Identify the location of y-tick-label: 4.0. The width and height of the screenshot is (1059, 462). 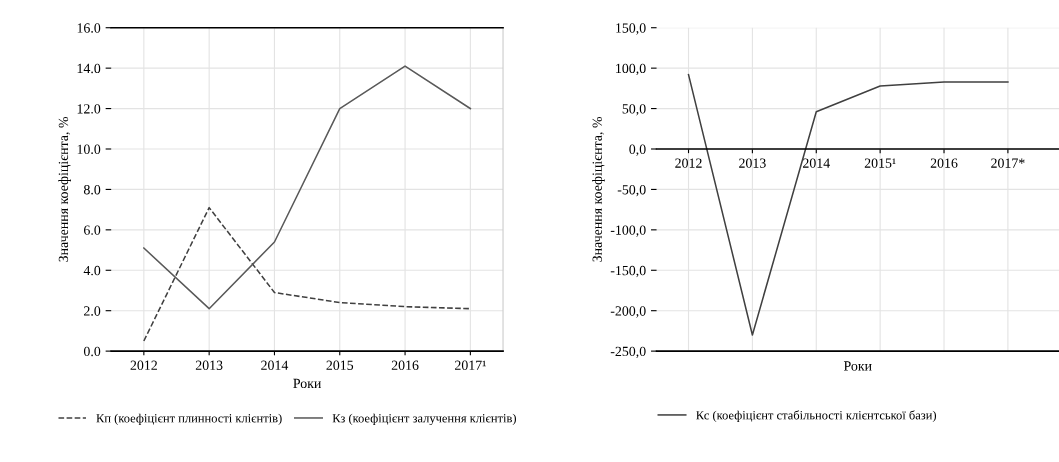
(92, 270).